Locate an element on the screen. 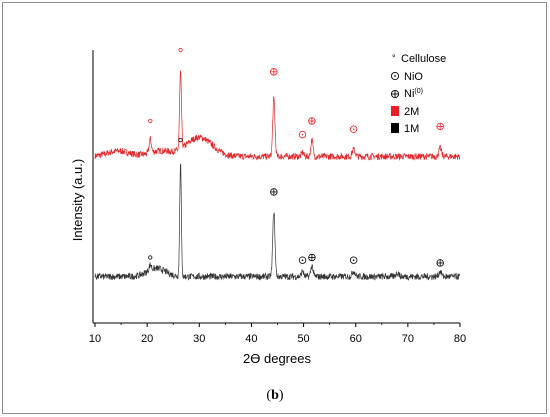 This screenshot has height=417, width=550. legend-cellulose-label: Cellulose is located at coordinates (423, 59).